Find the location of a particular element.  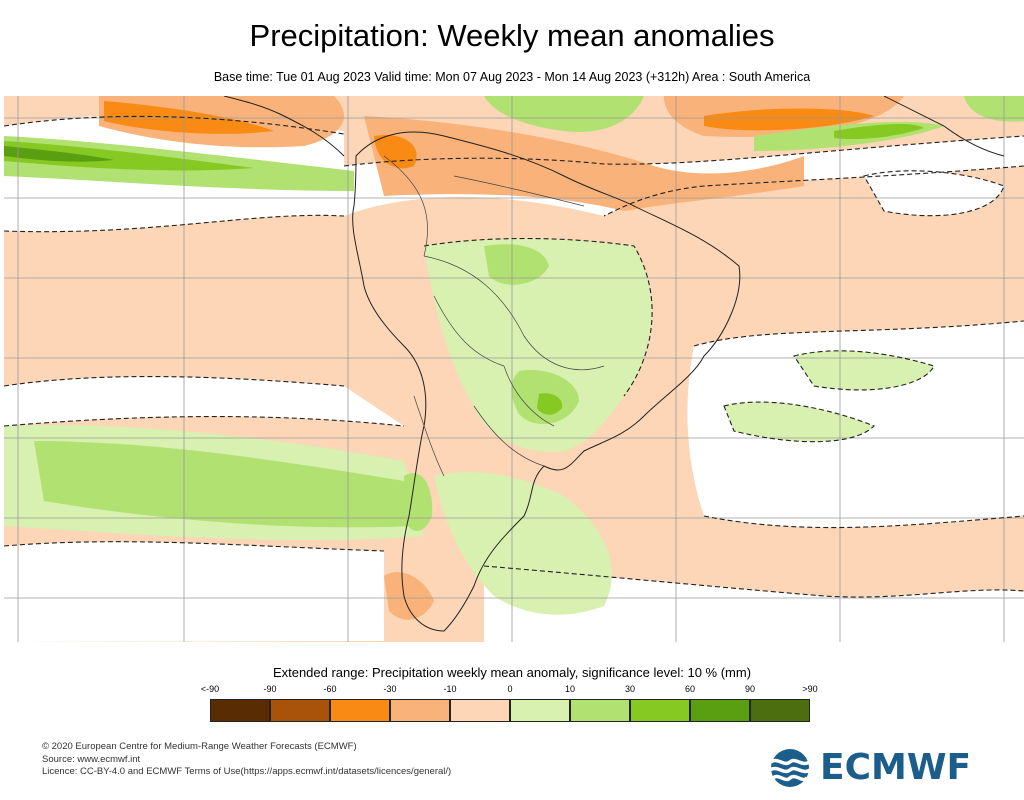

dry-patch-patagonia is located at coordinates (409, 596).